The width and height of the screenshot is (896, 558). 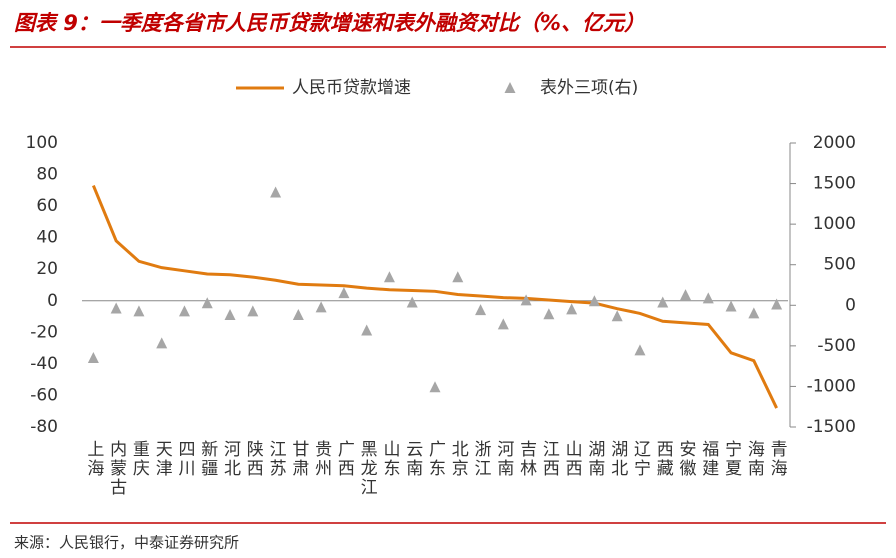 What do you see at coordinates (834, 184) in the screenshot?
I see `y2-tick-label: 1500` at bounding box center [834, 184].